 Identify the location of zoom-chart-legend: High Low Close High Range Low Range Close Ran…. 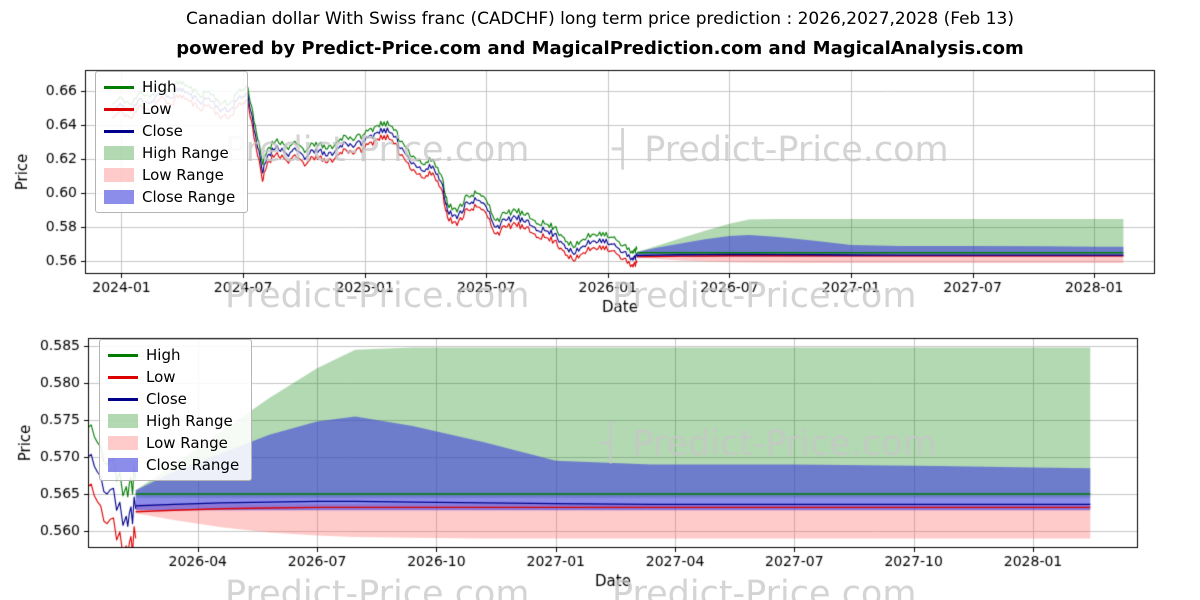
(176, 410).